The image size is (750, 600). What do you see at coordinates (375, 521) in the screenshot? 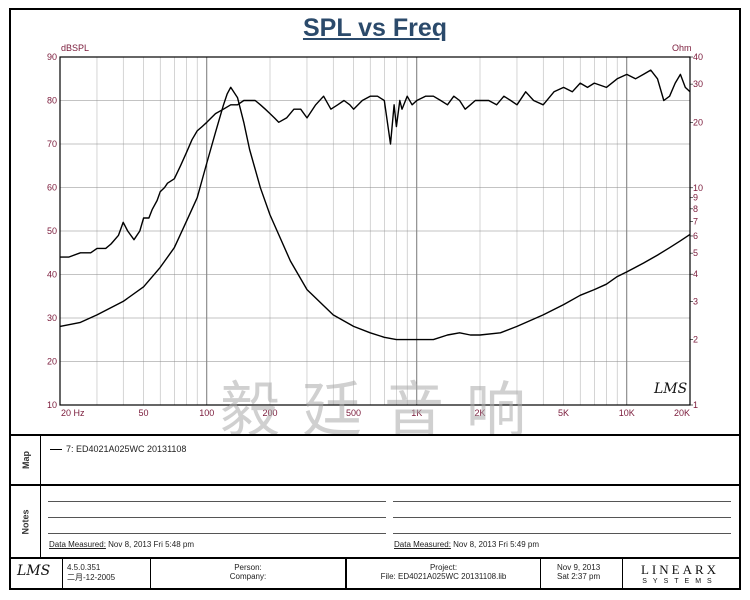
I see `notes-panel` at bounding box center [375, 521].